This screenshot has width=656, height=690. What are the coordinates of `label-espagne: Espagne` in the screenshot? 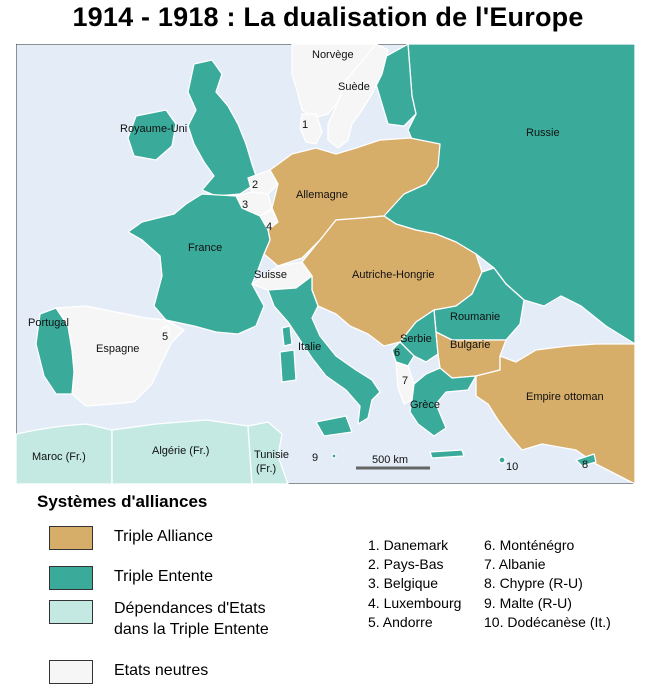 It's located at (117, 349).